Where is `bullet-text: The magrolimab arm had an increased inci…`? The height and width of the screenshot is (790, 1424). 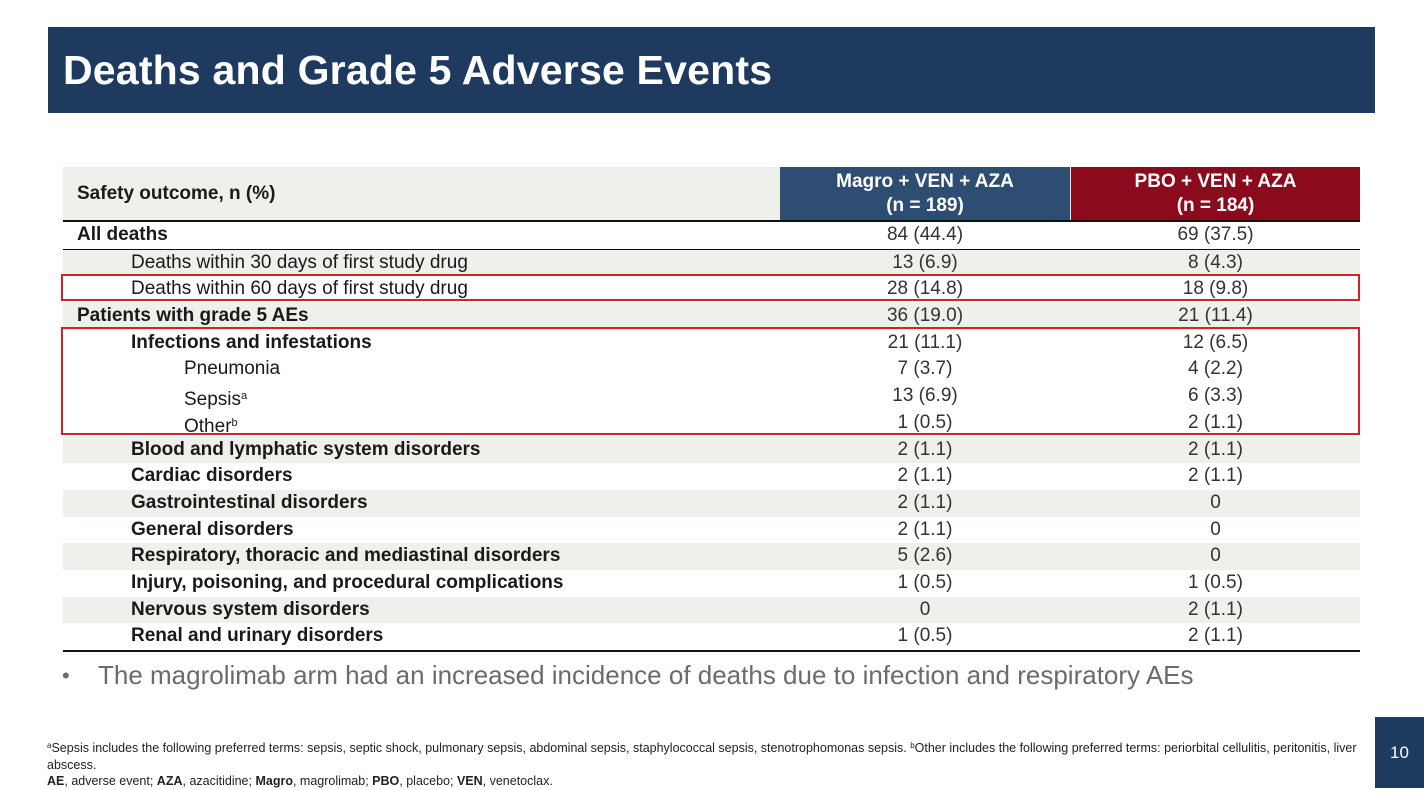 bullet-text: The magrolimab arm had an increased inci… is located at coordinates (646, 675).